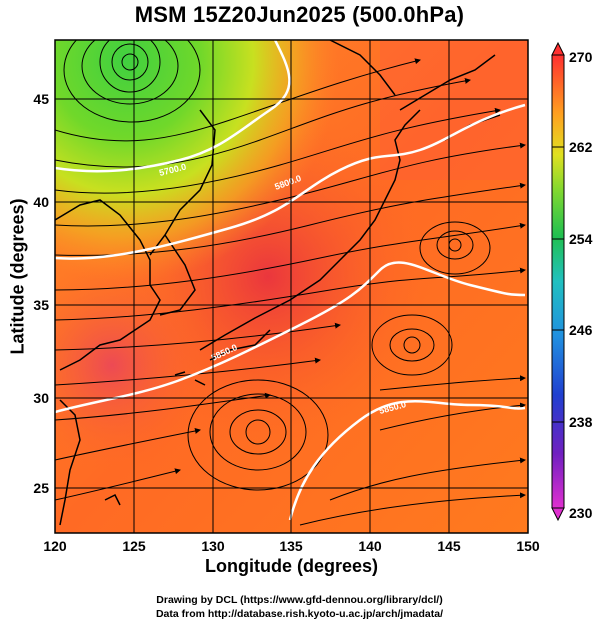  I want to click on x-axis-label: Longitude (degrees), so click(291, 566).